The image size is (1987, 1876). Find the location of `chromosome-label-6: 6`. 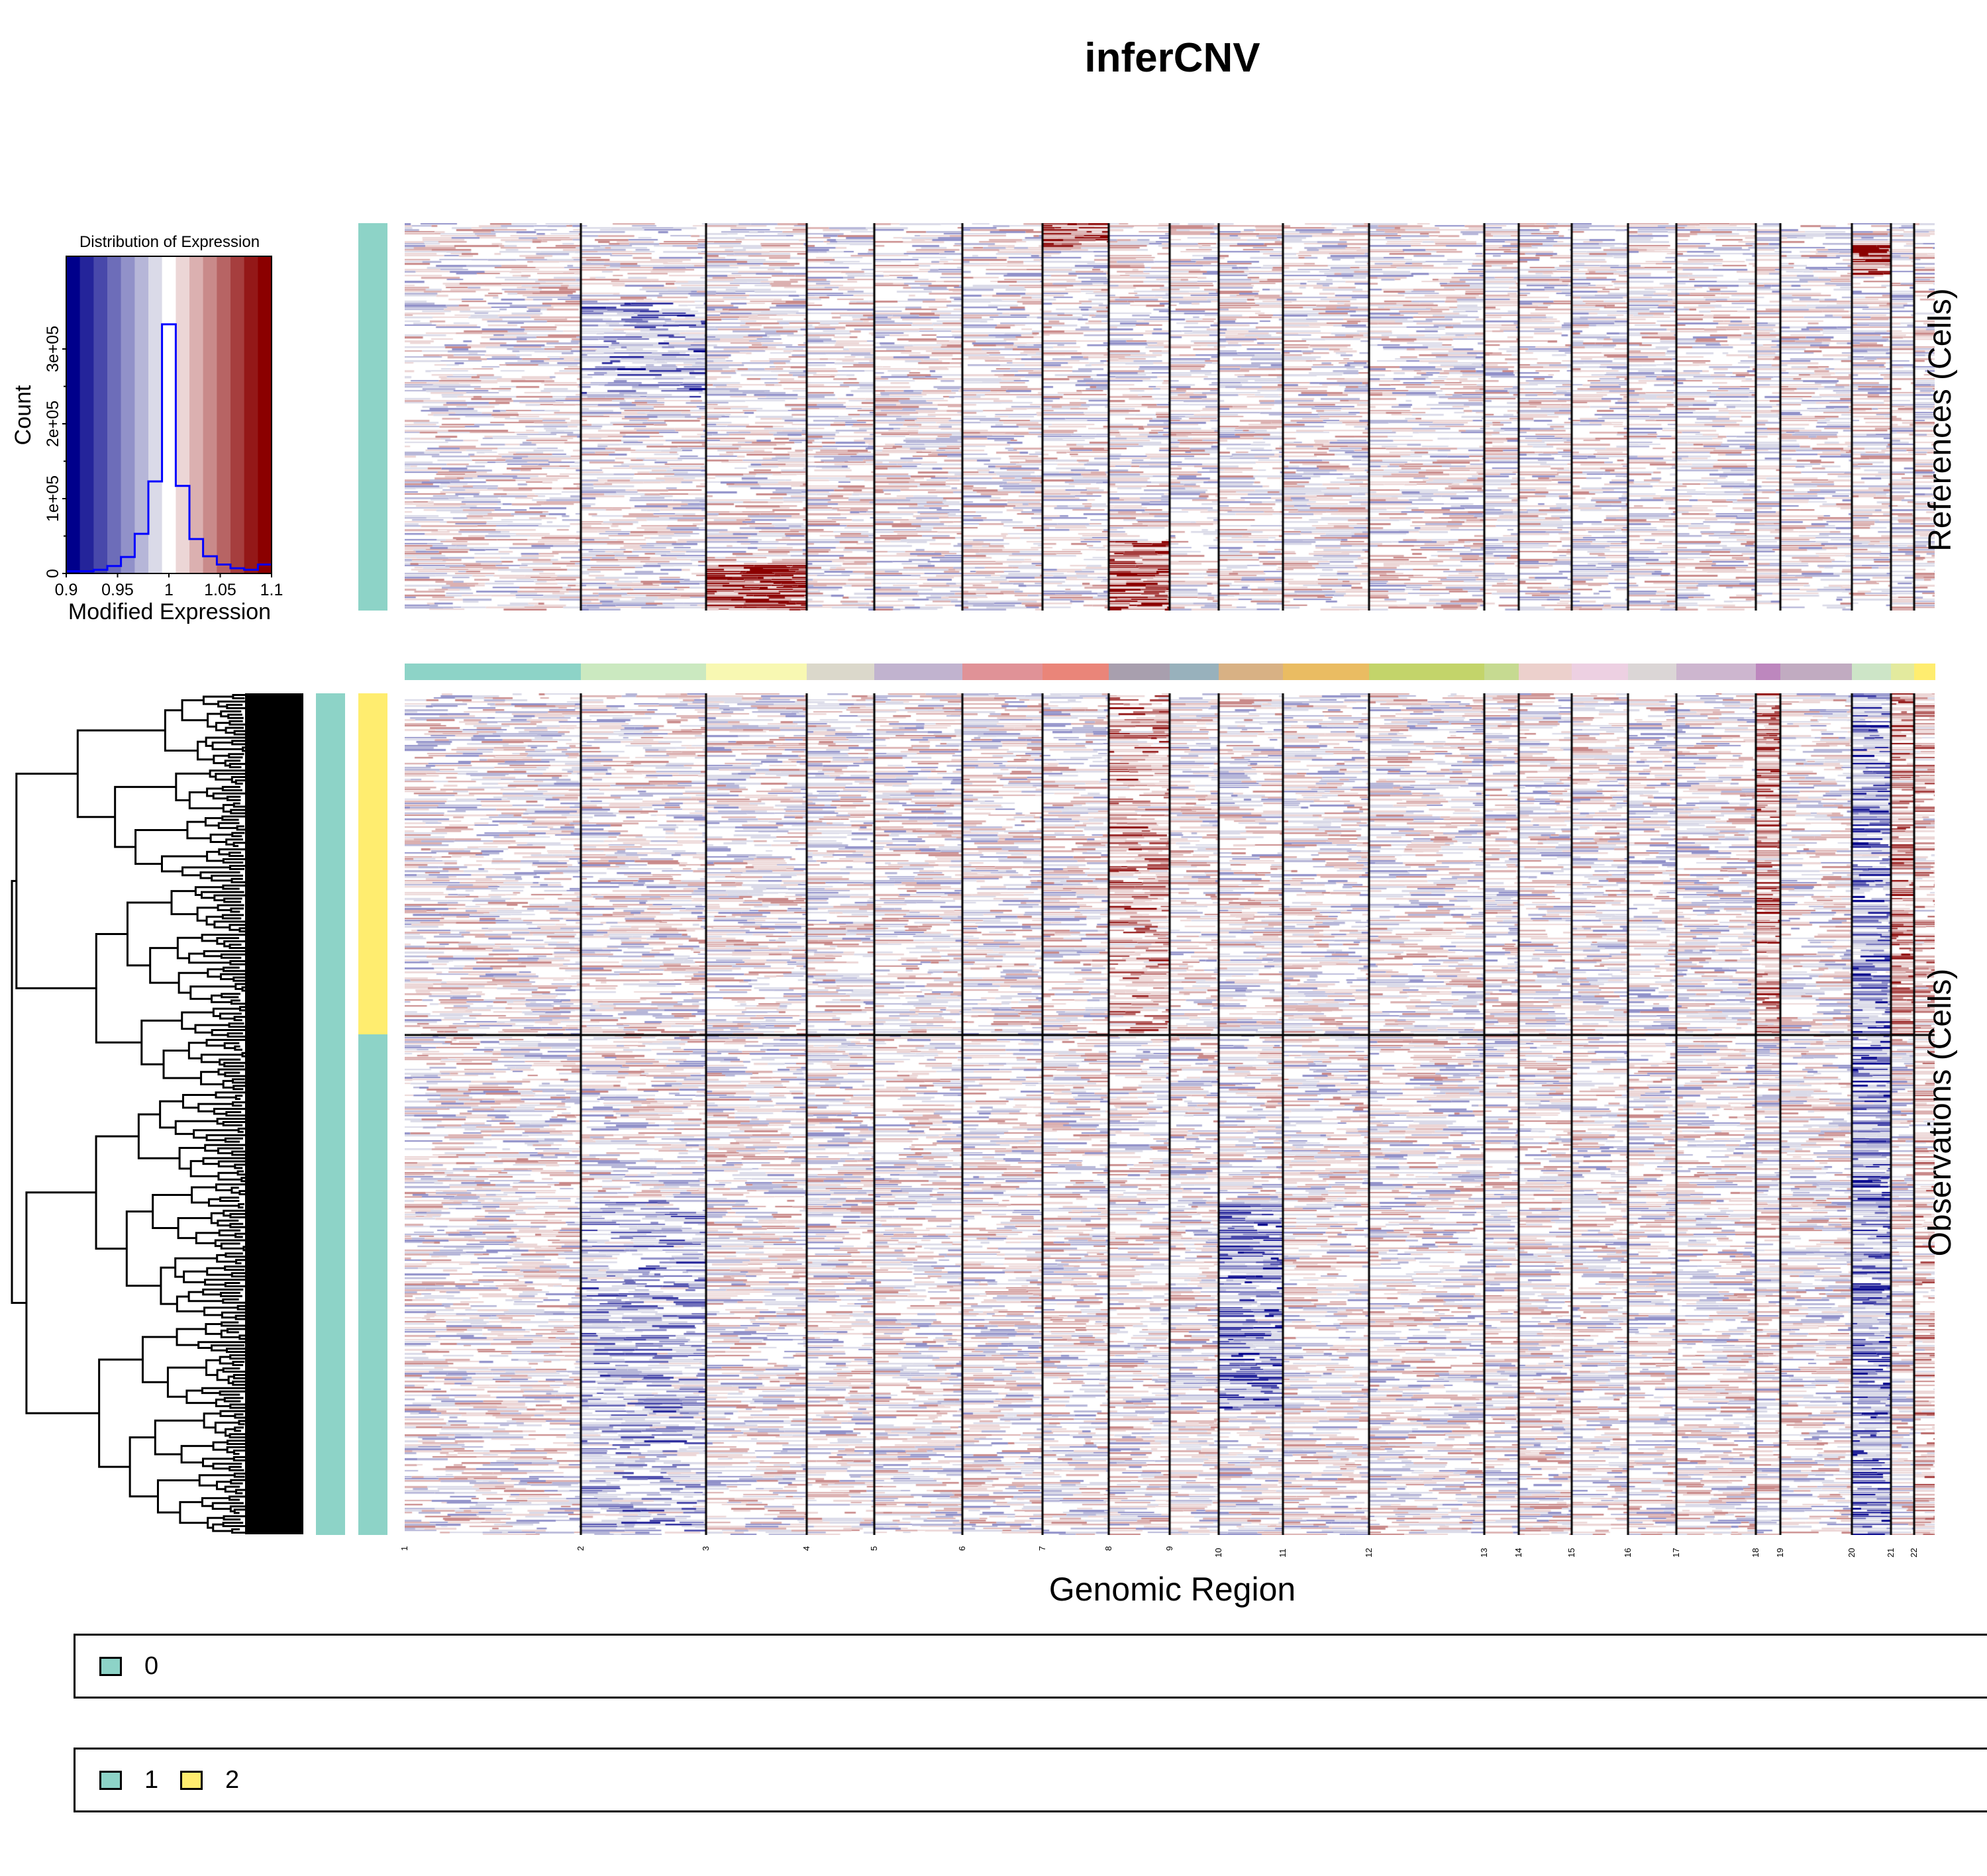

chromosome-label-6: 6 is located at coordinates (962, 1548).